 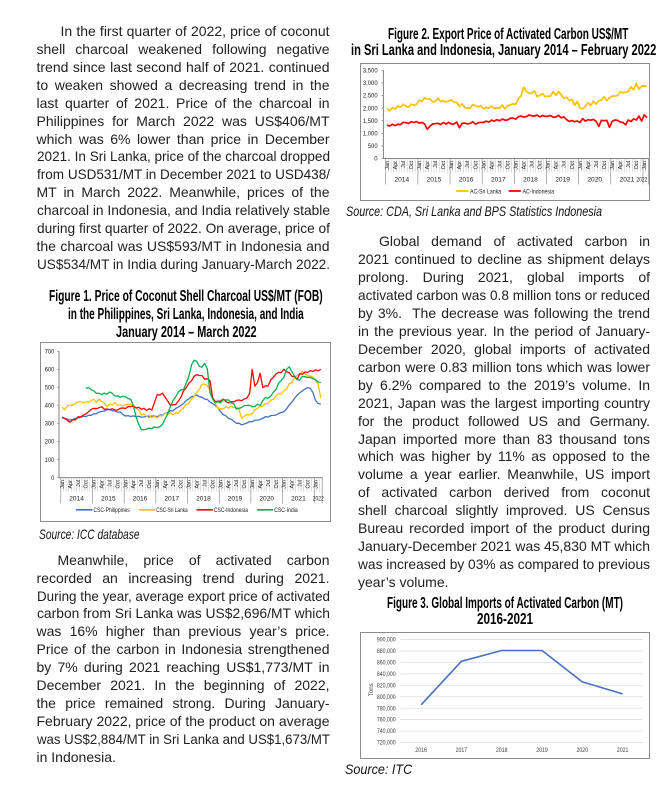 I want to click on svg-text: 0, so click(x=52, y=478).